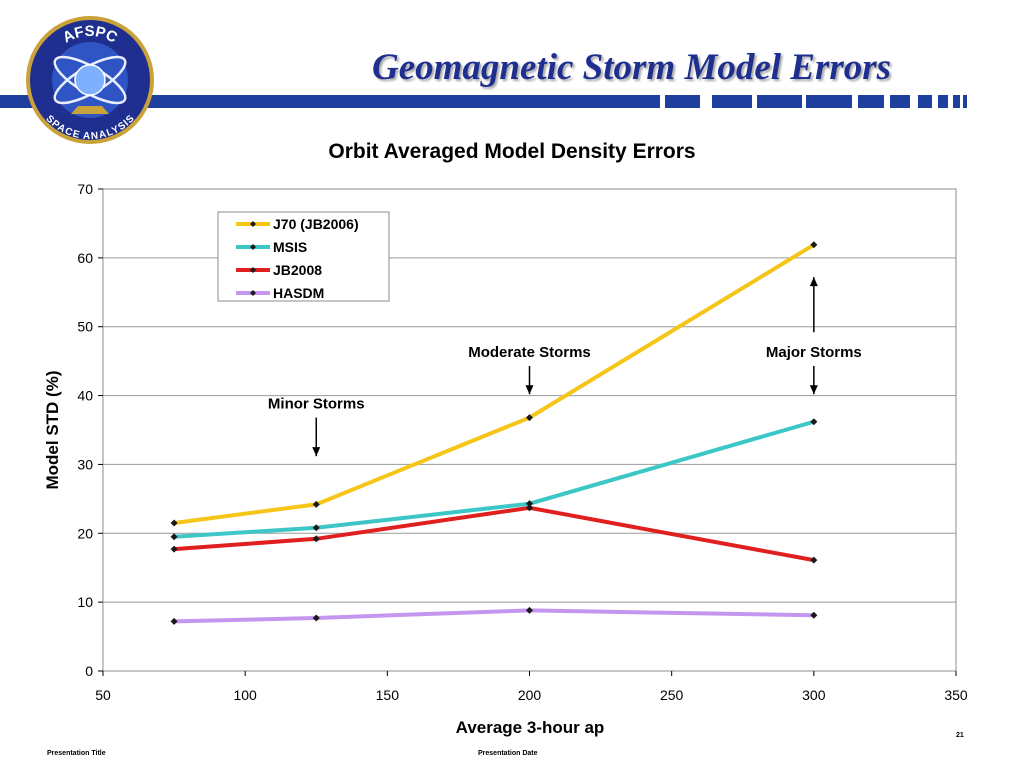 This screenshot has height=768, width=1024. What do you see at coordinates (290, 247) in the screenshot?
I see `legend-entry-label: MSIS` at bounding box center [290, 247].